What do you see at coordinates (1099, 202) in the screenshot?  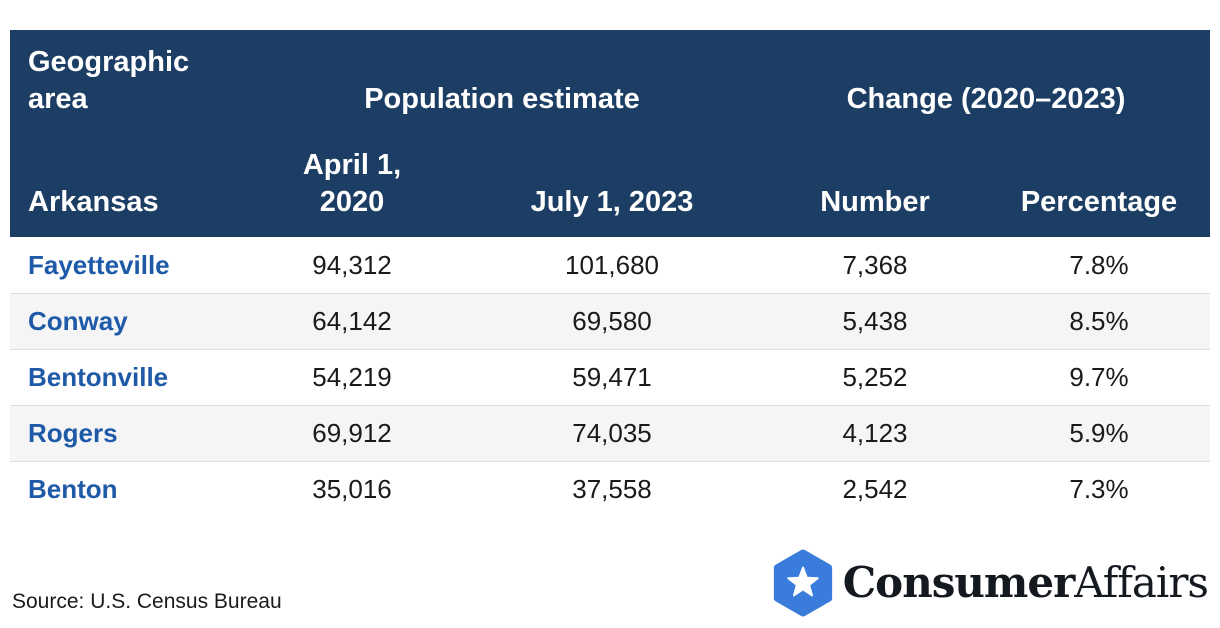 I see `header-col-percentage: Percentage` at bounding box center [1099, 202].